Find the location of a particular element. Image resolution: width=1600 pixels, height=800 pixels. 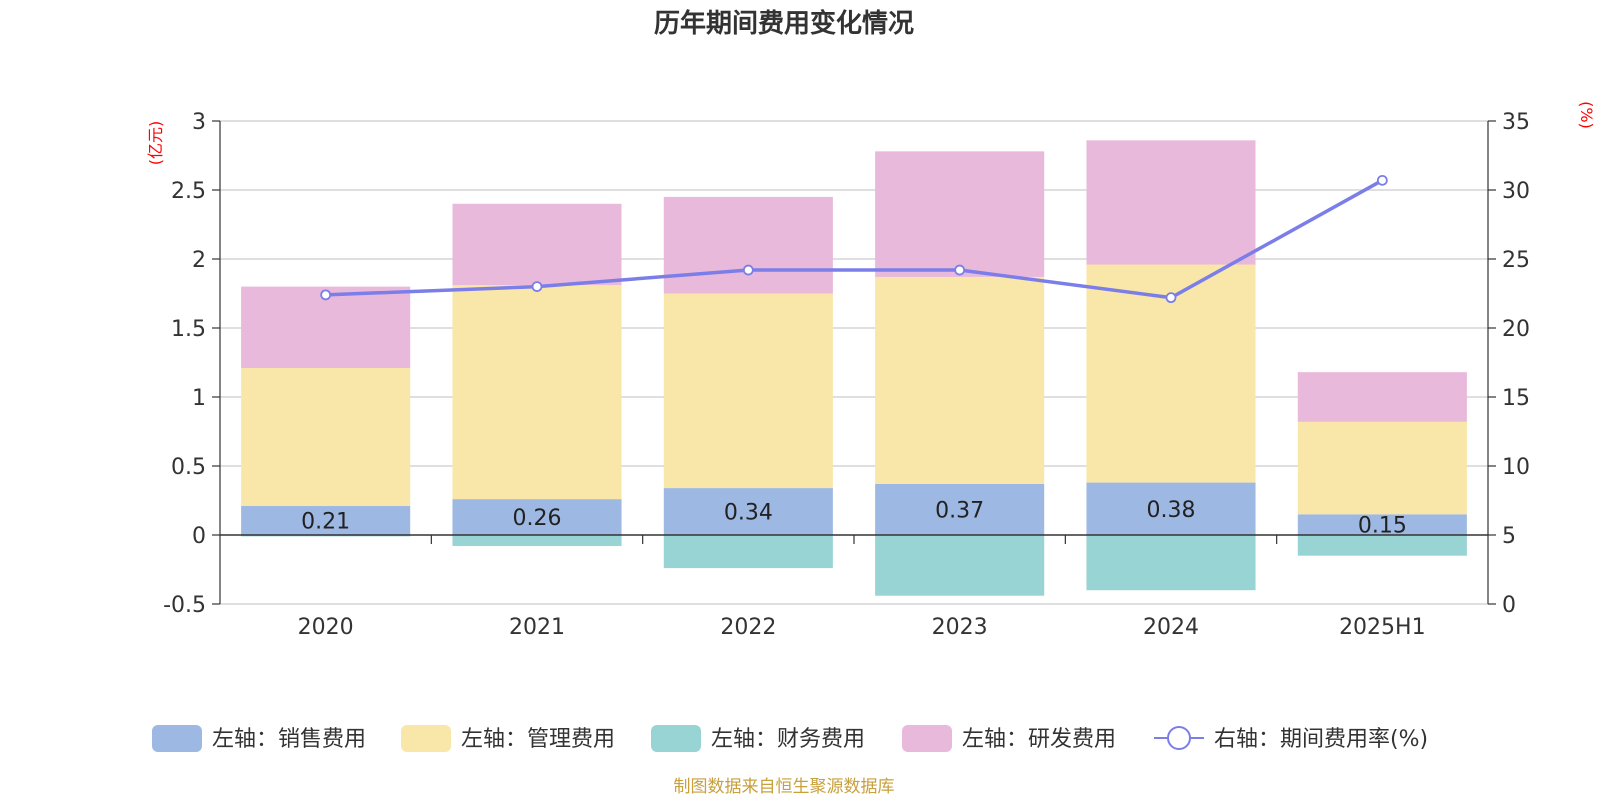

left-axis-tick-label: 1.5 is located at coordinates (188, 329).